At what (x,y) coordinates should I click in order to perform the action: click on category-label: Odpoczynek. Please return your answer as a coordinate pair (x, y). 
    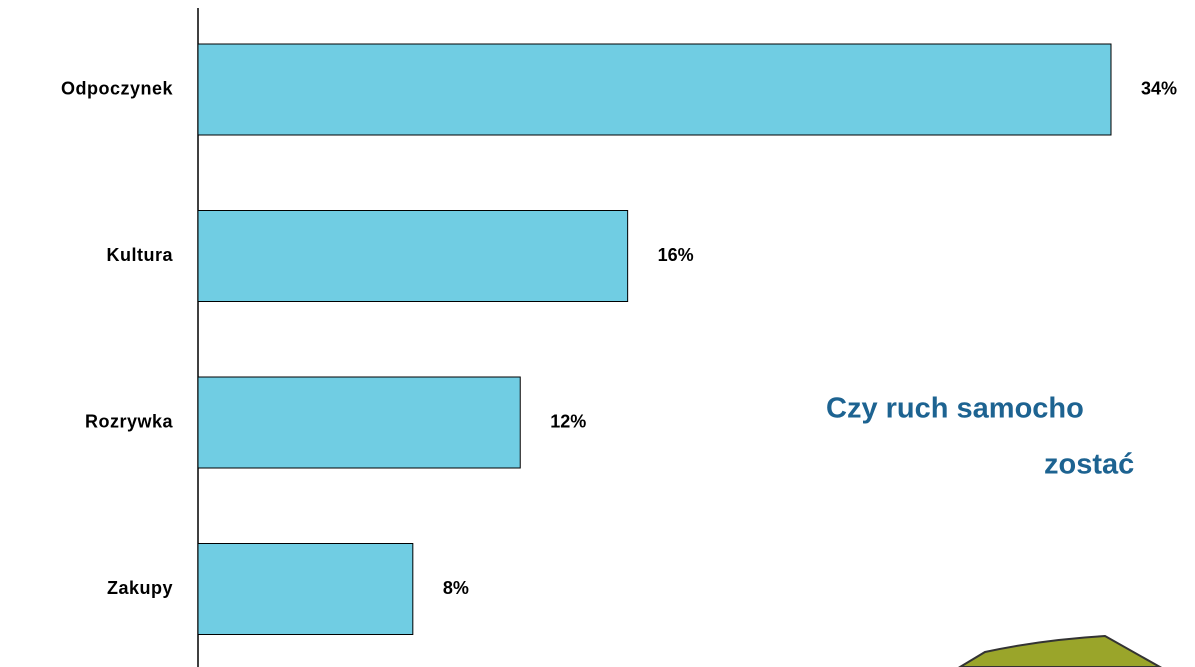
    Looking at the image, I should click on (117, 88).